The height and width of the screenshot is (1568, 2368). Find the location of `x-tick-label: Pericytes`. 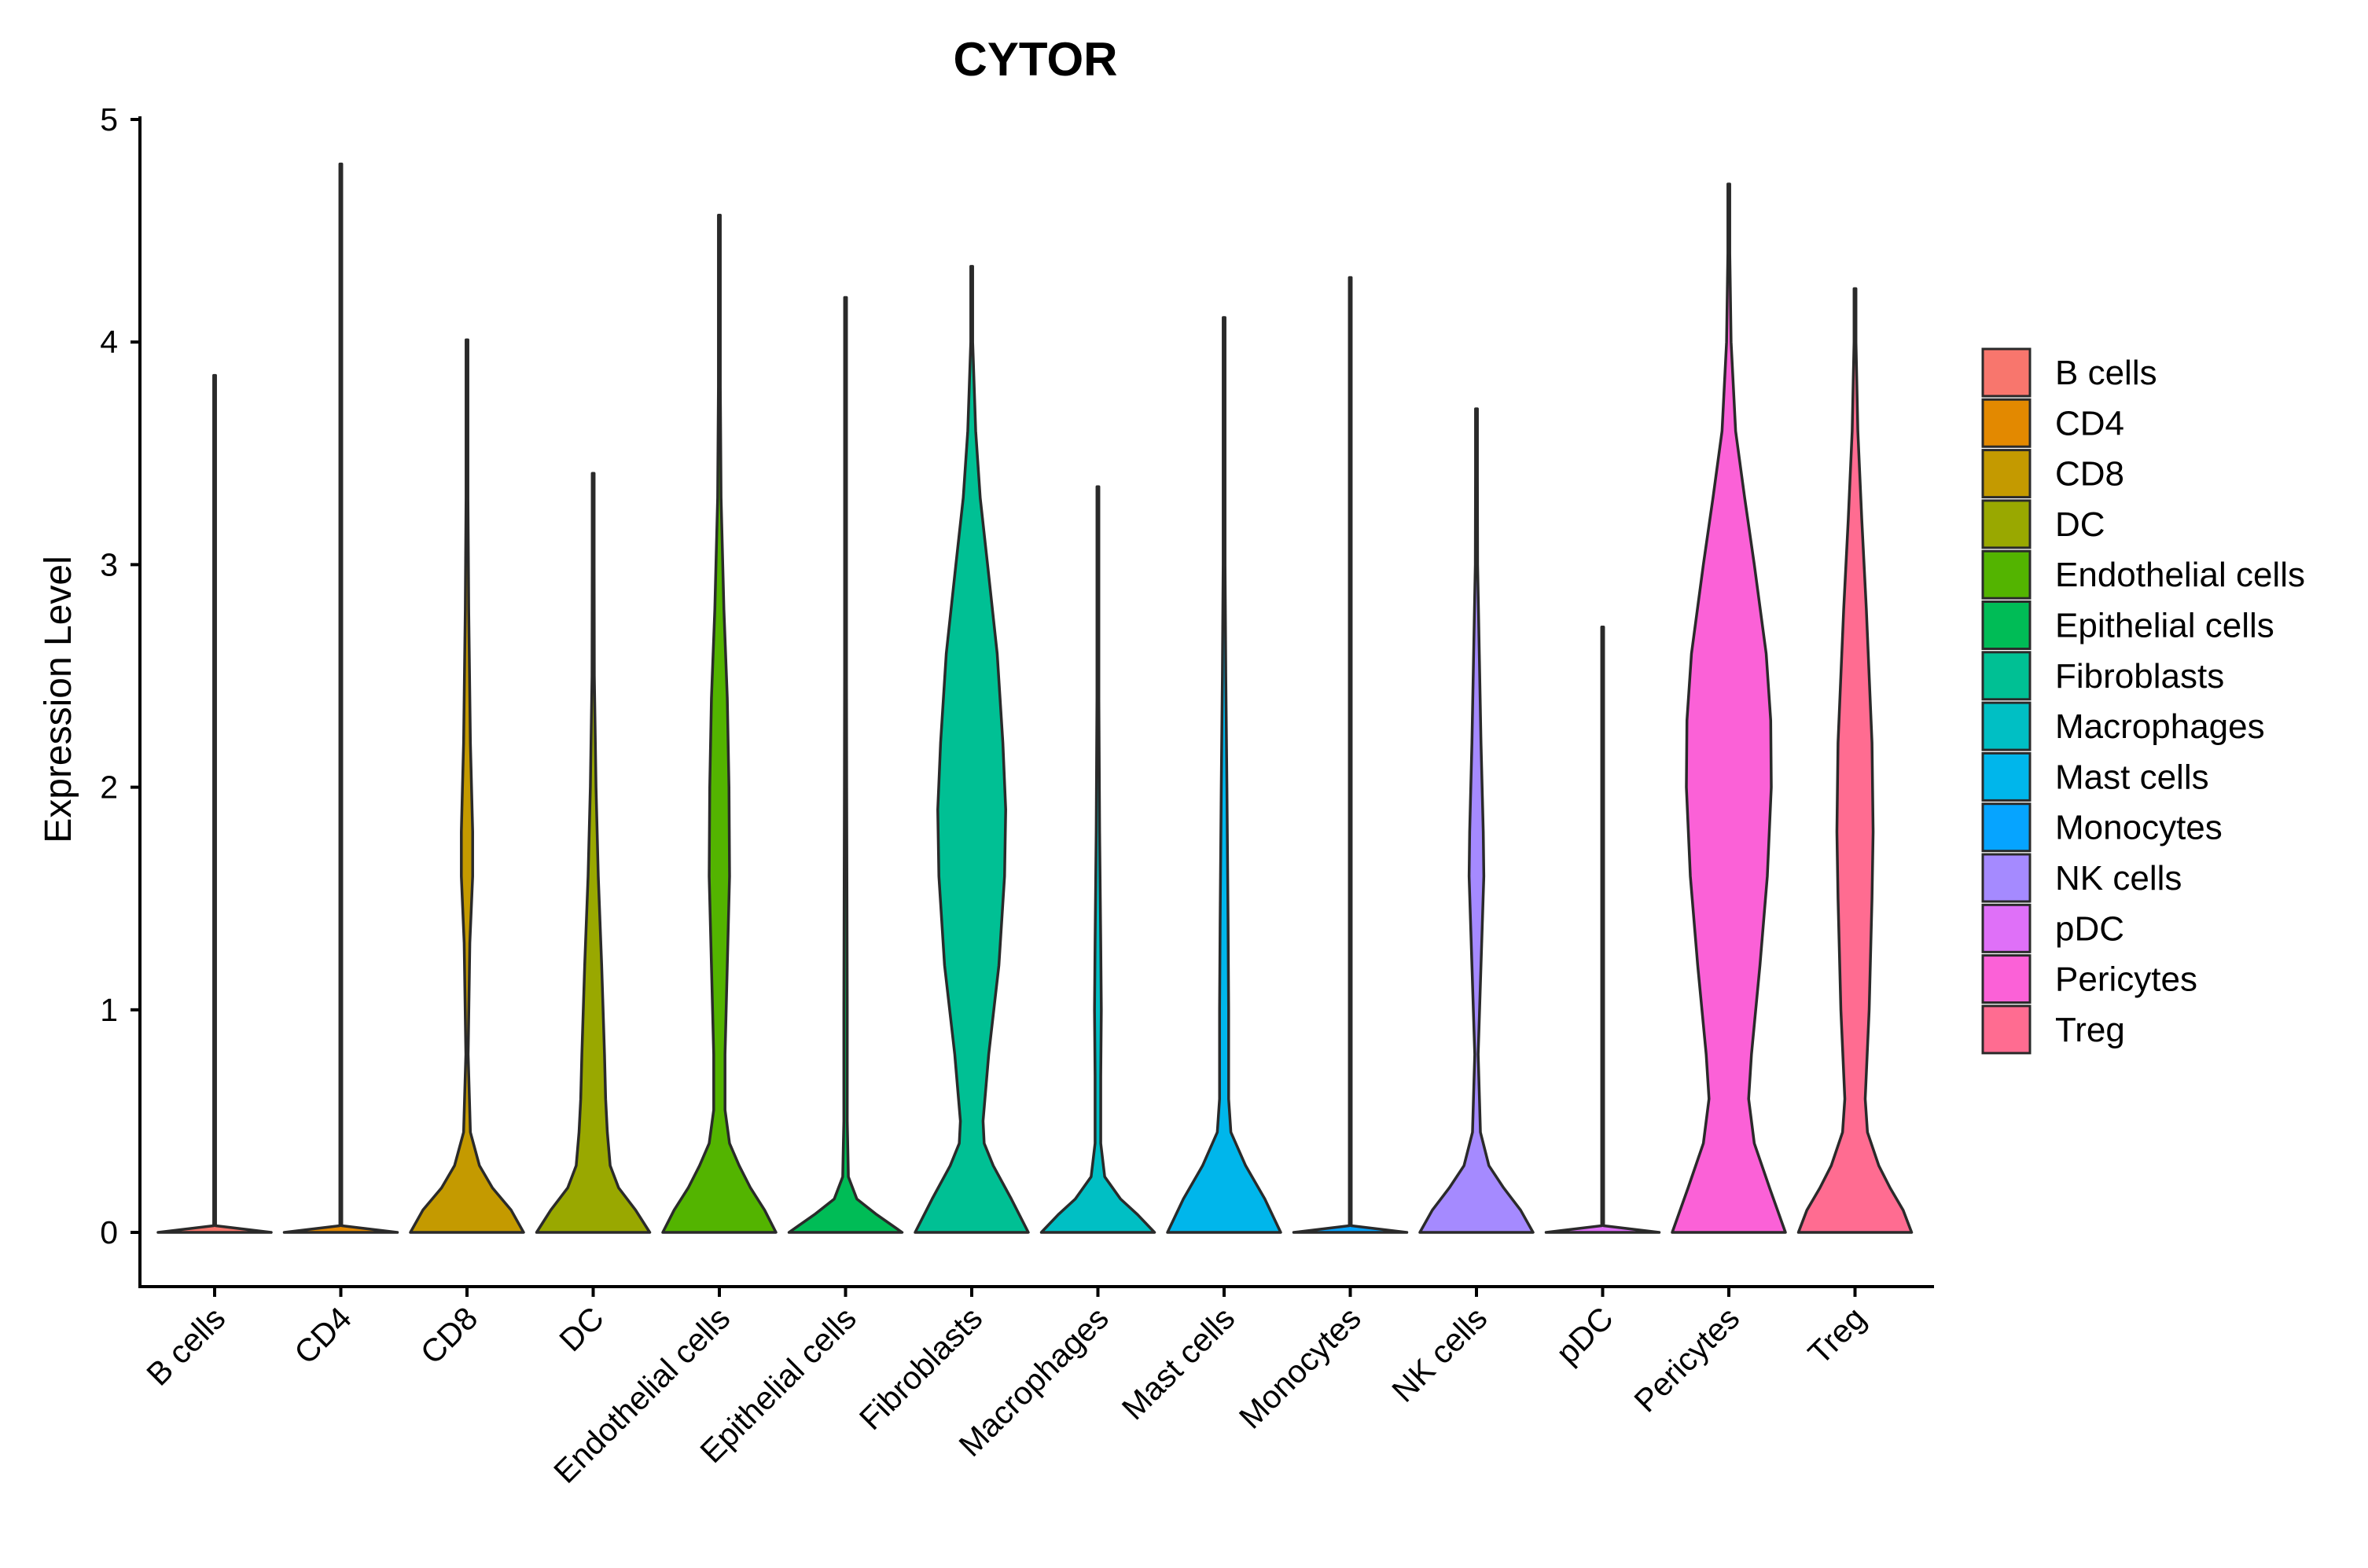

x-tick-label: Pericytes is located at coordinates (1687, 1359).